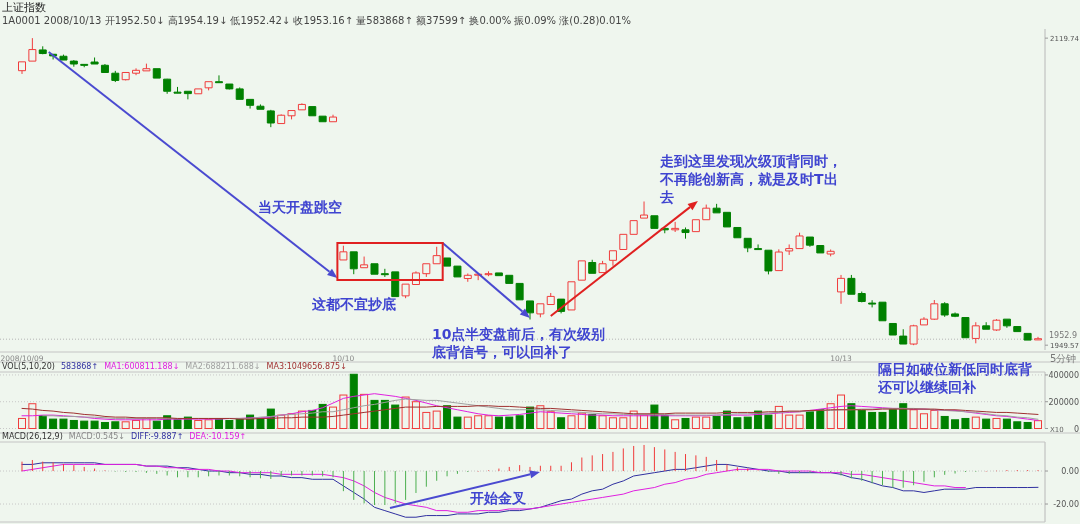 The width and height of the screenshot is (1080, 524). I want to click on text: 583868↑, so click(79, 366).